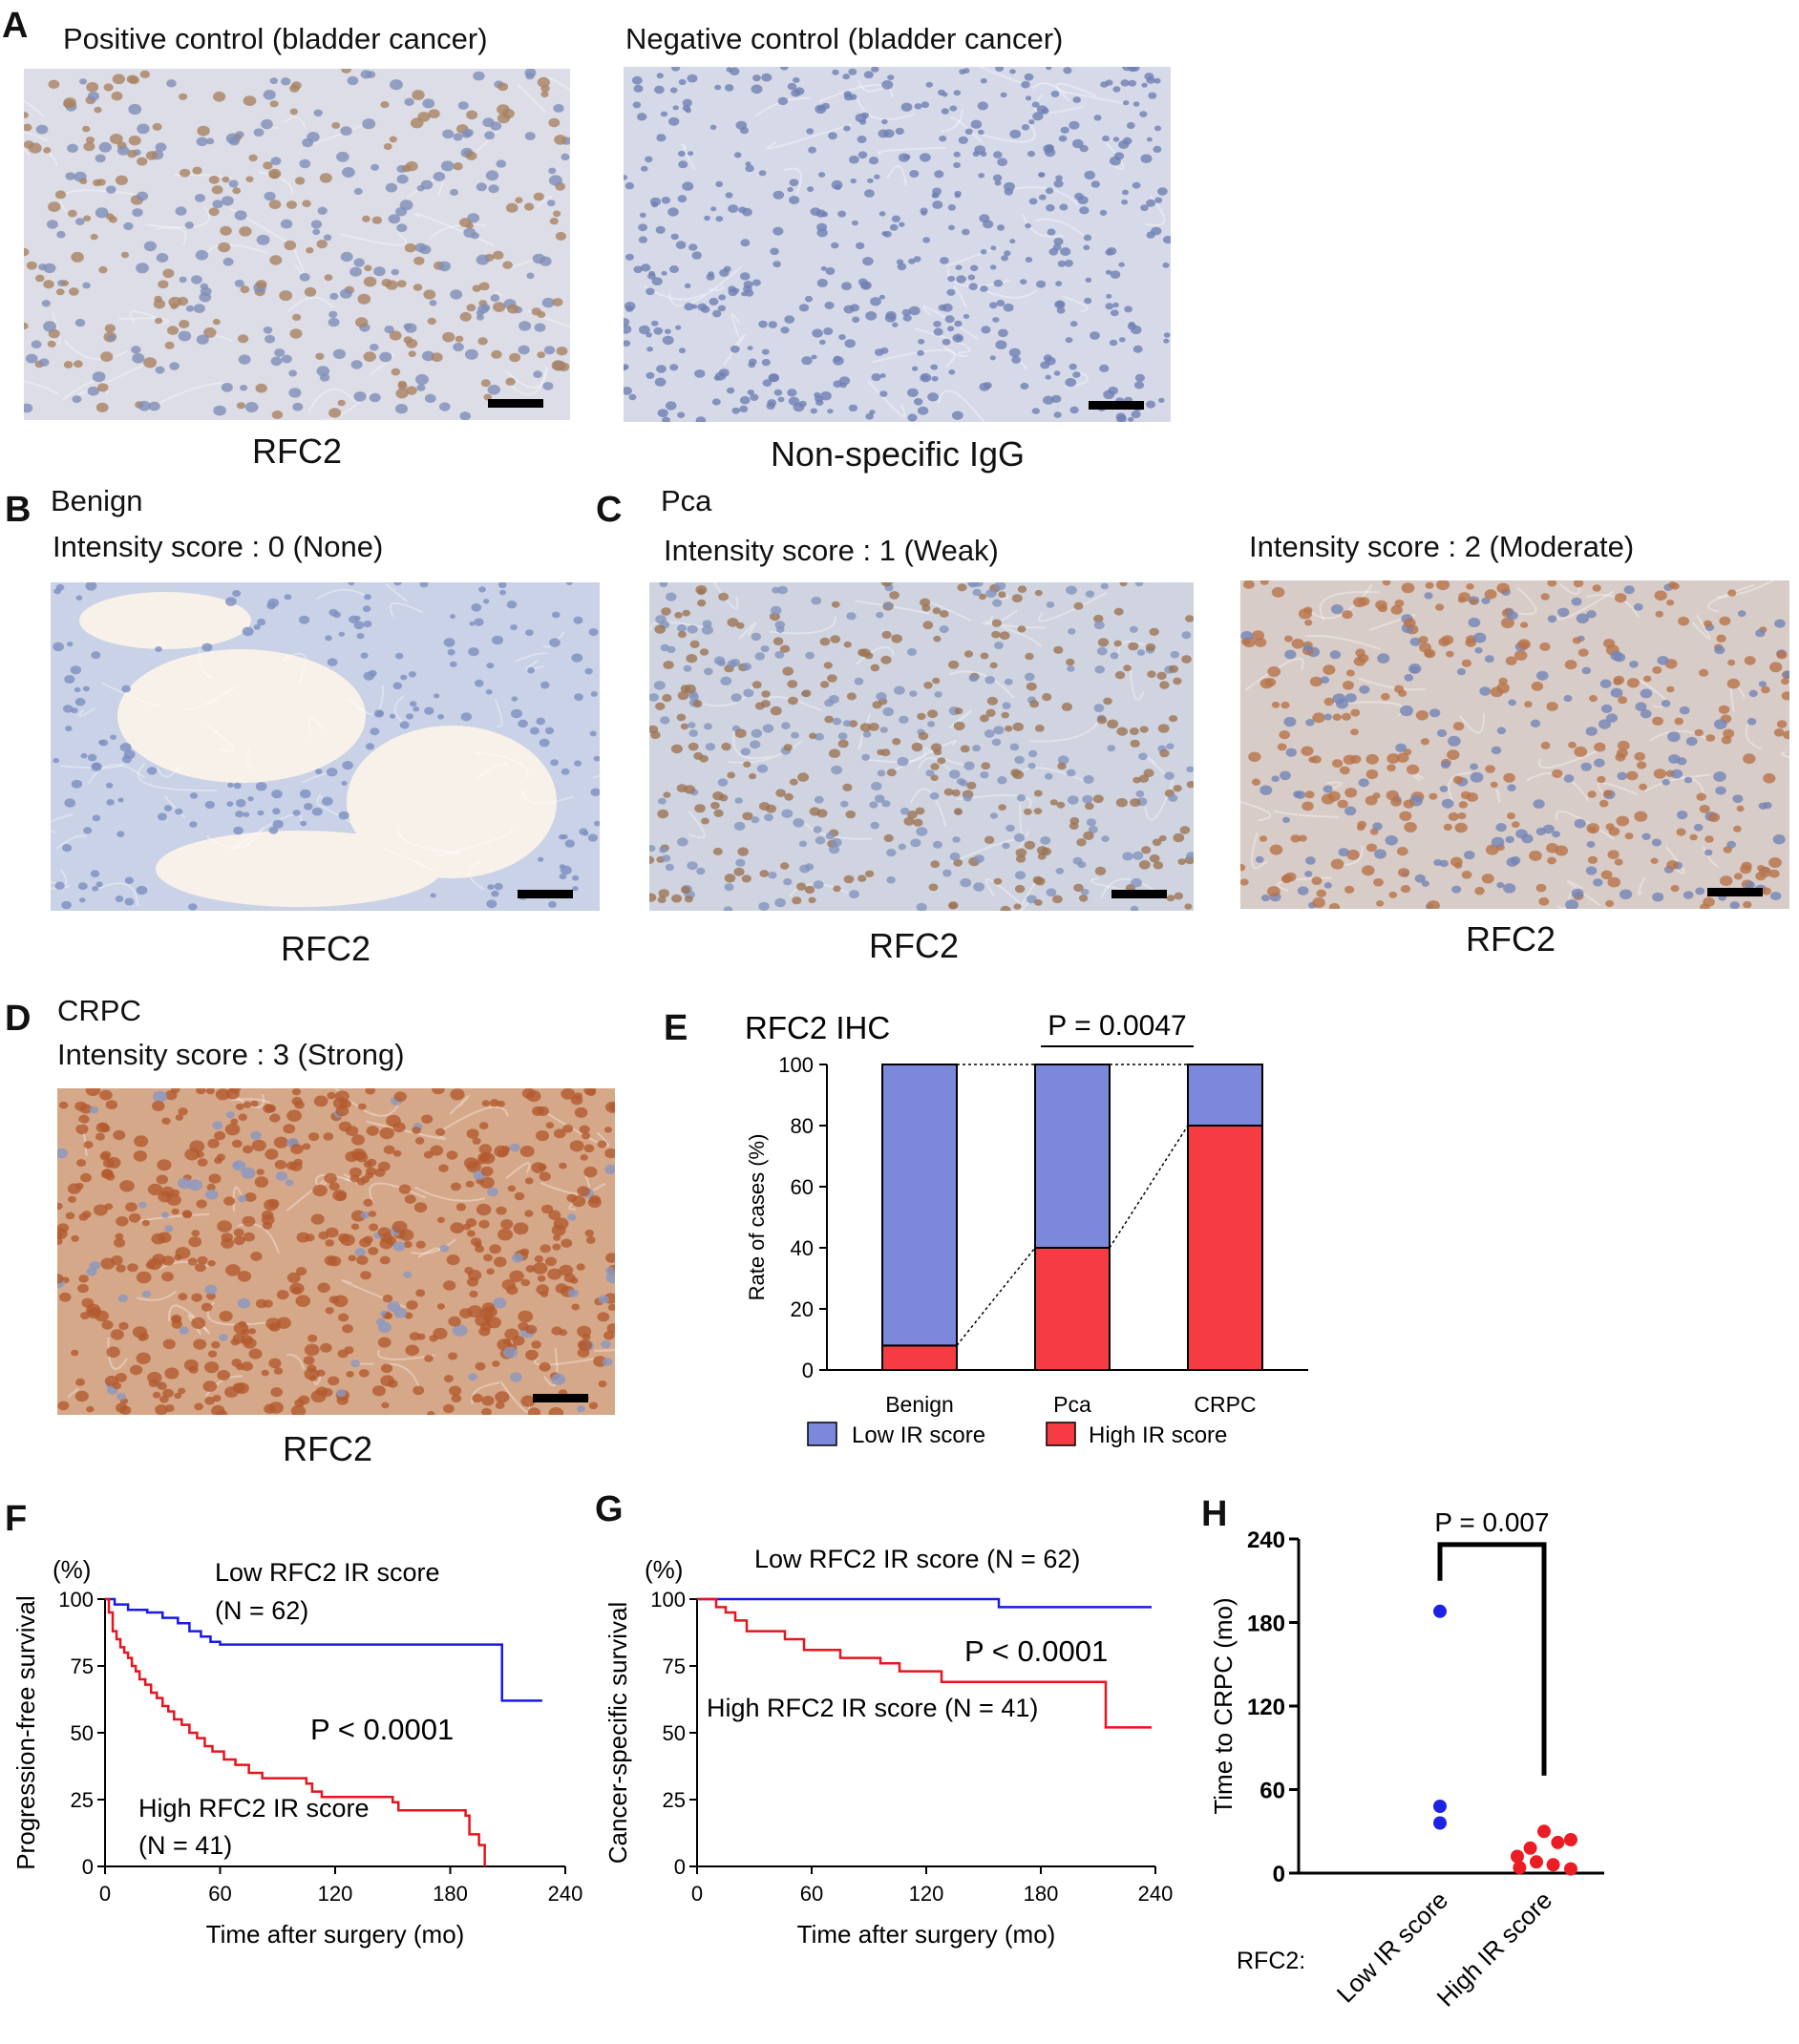 The width and height of the screenshot is (1799, 2044). What do you see at coordinates (1271, 1961) in the screenshot?
I see `x-label-prefix: RFC2:` at bounding box center [1271, 1961].